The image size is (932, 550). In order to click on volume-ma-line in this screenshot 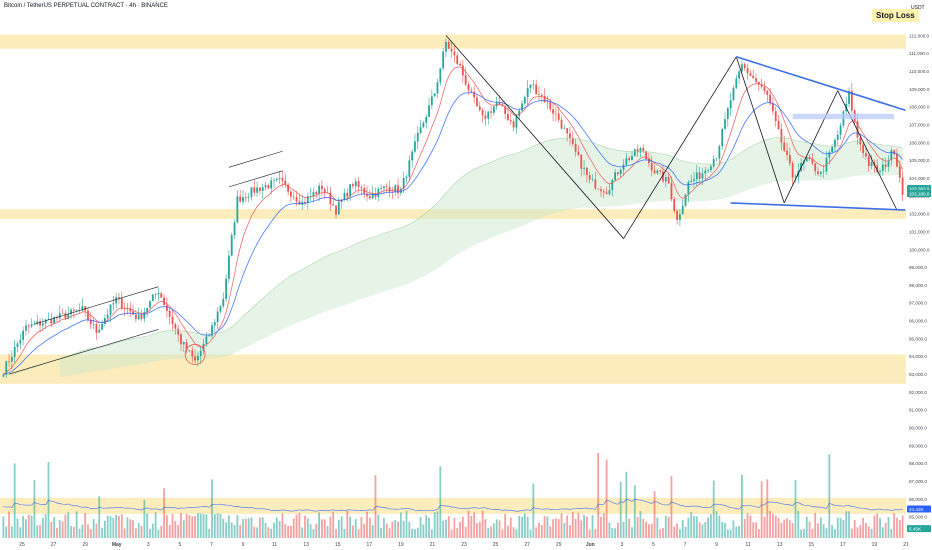, I will do `click(453, 505)`.